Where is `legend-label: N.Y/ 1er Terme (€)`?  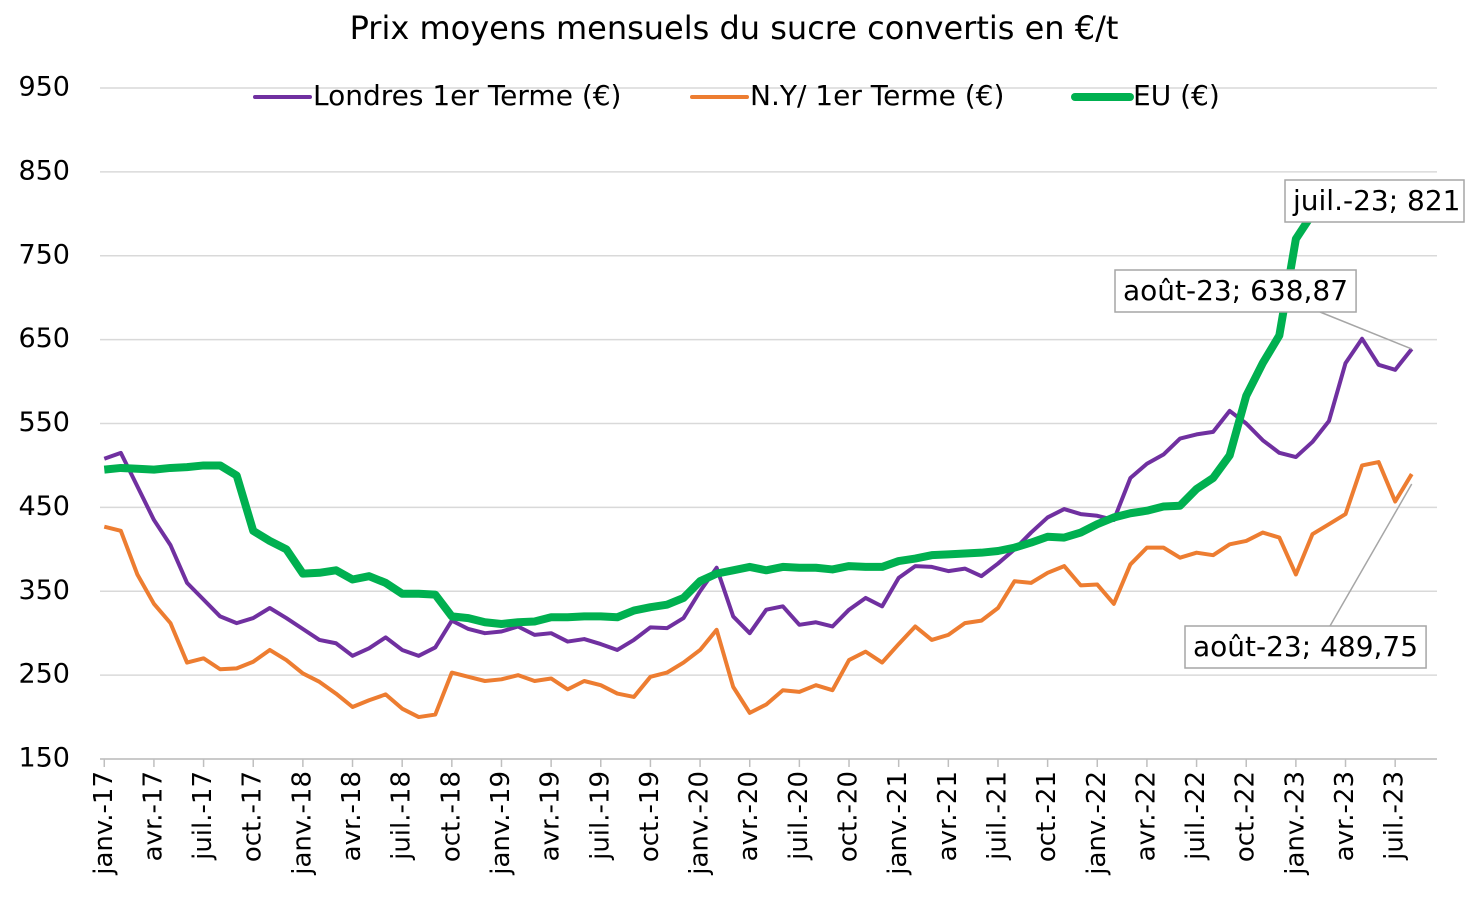 legend-label: N.Y/ 1er Terme (€) is located at coordinates (877, 95).